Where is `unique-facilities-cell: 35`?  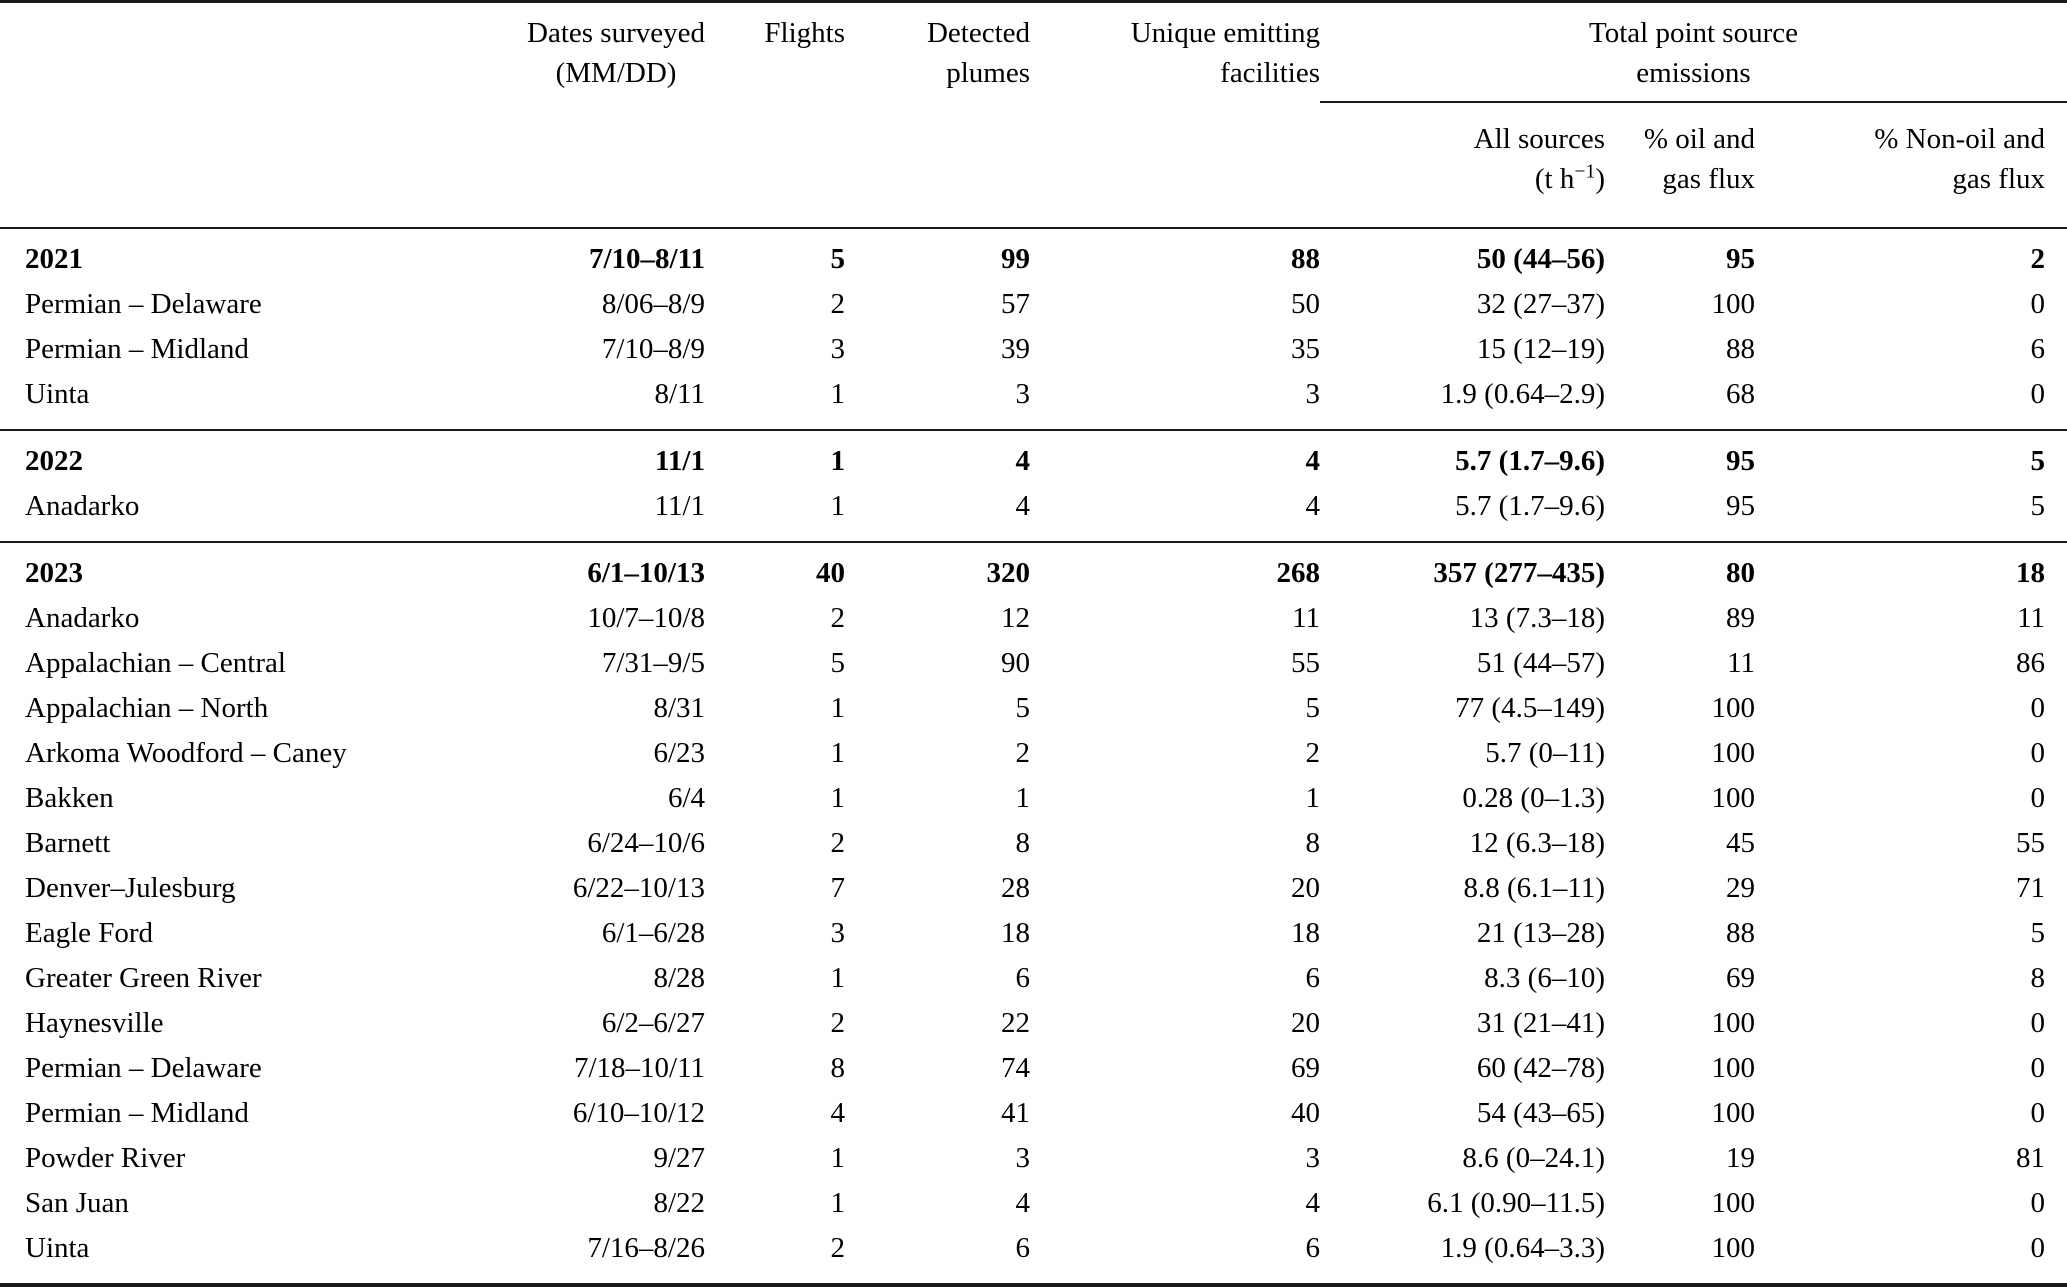
unique-facilities-cell: 35 is located at coordinates (1305, 349).